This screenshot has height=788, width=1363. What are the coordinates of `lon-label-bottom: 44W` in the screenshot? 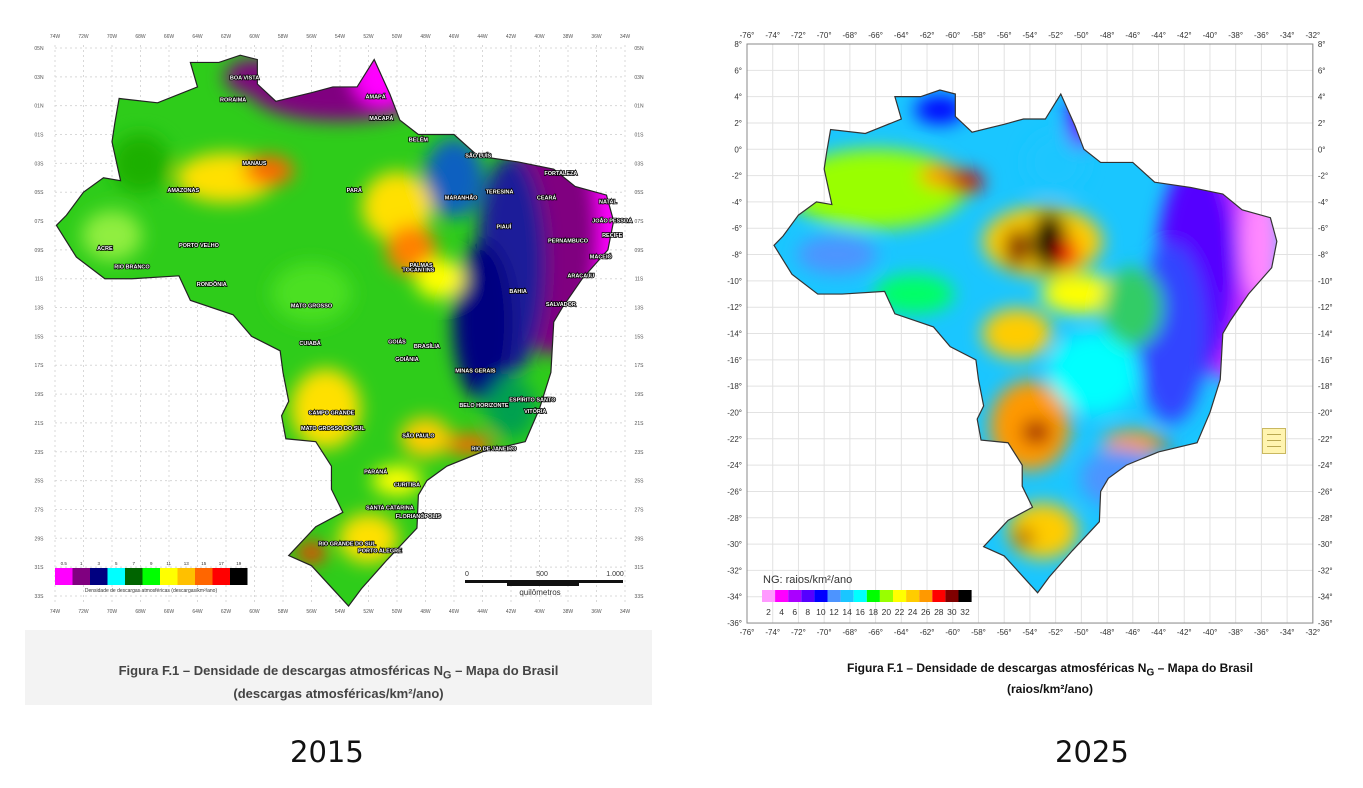 It's located at (482, 612).